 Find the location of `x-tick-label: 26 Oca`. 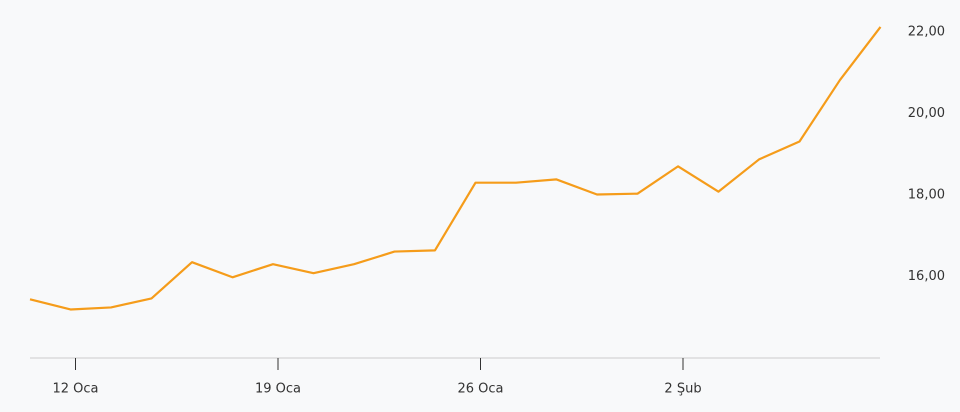

x-tick-label: 26 Oca is located at coordinates (480, 389).